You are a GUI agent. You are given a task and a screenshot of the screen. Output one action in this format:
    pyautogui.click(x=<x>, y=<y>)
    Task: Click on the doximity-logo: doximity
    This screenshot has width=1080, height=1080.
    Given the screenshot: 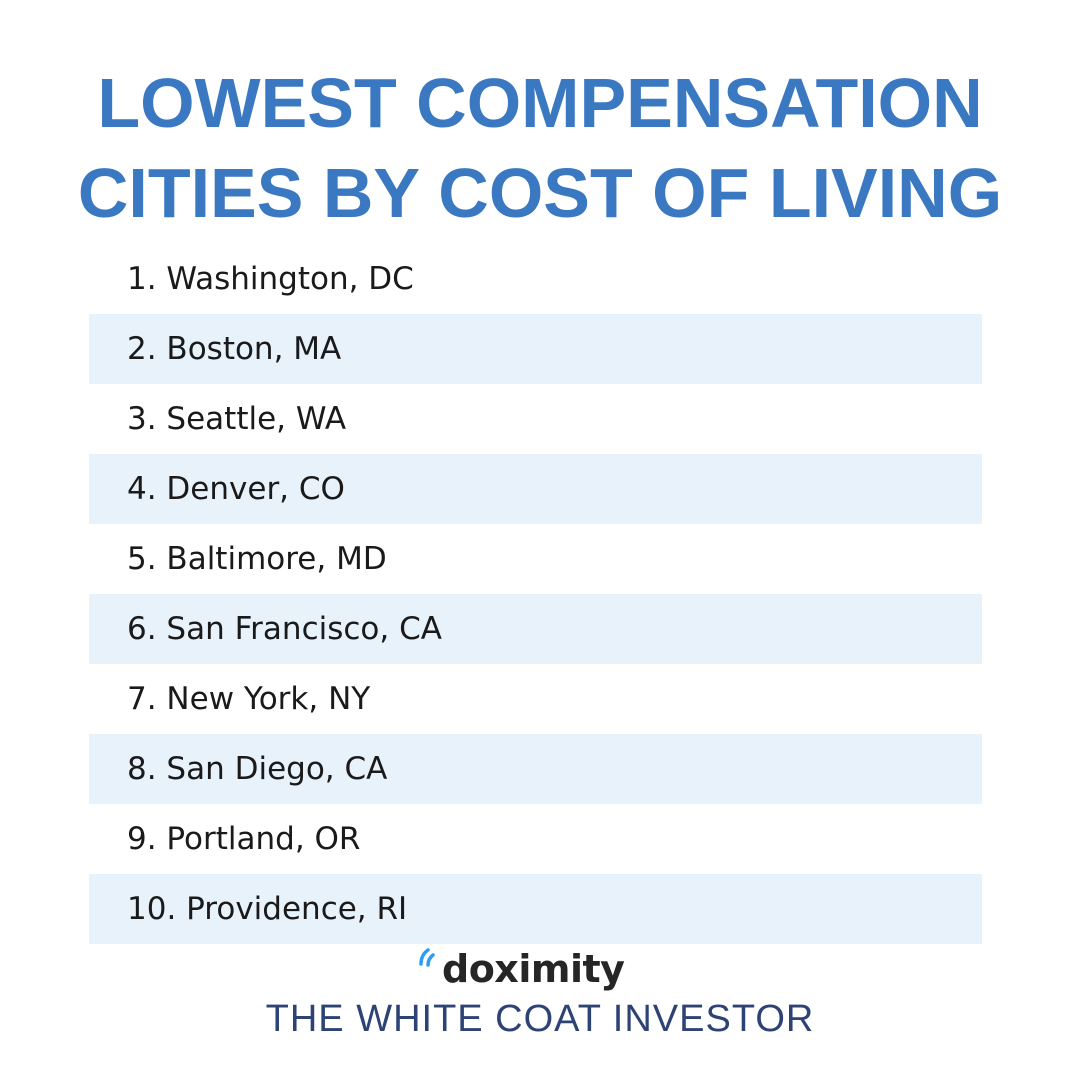 What is the action you would take?
    pyautogui.click(x=521, y=969)
    